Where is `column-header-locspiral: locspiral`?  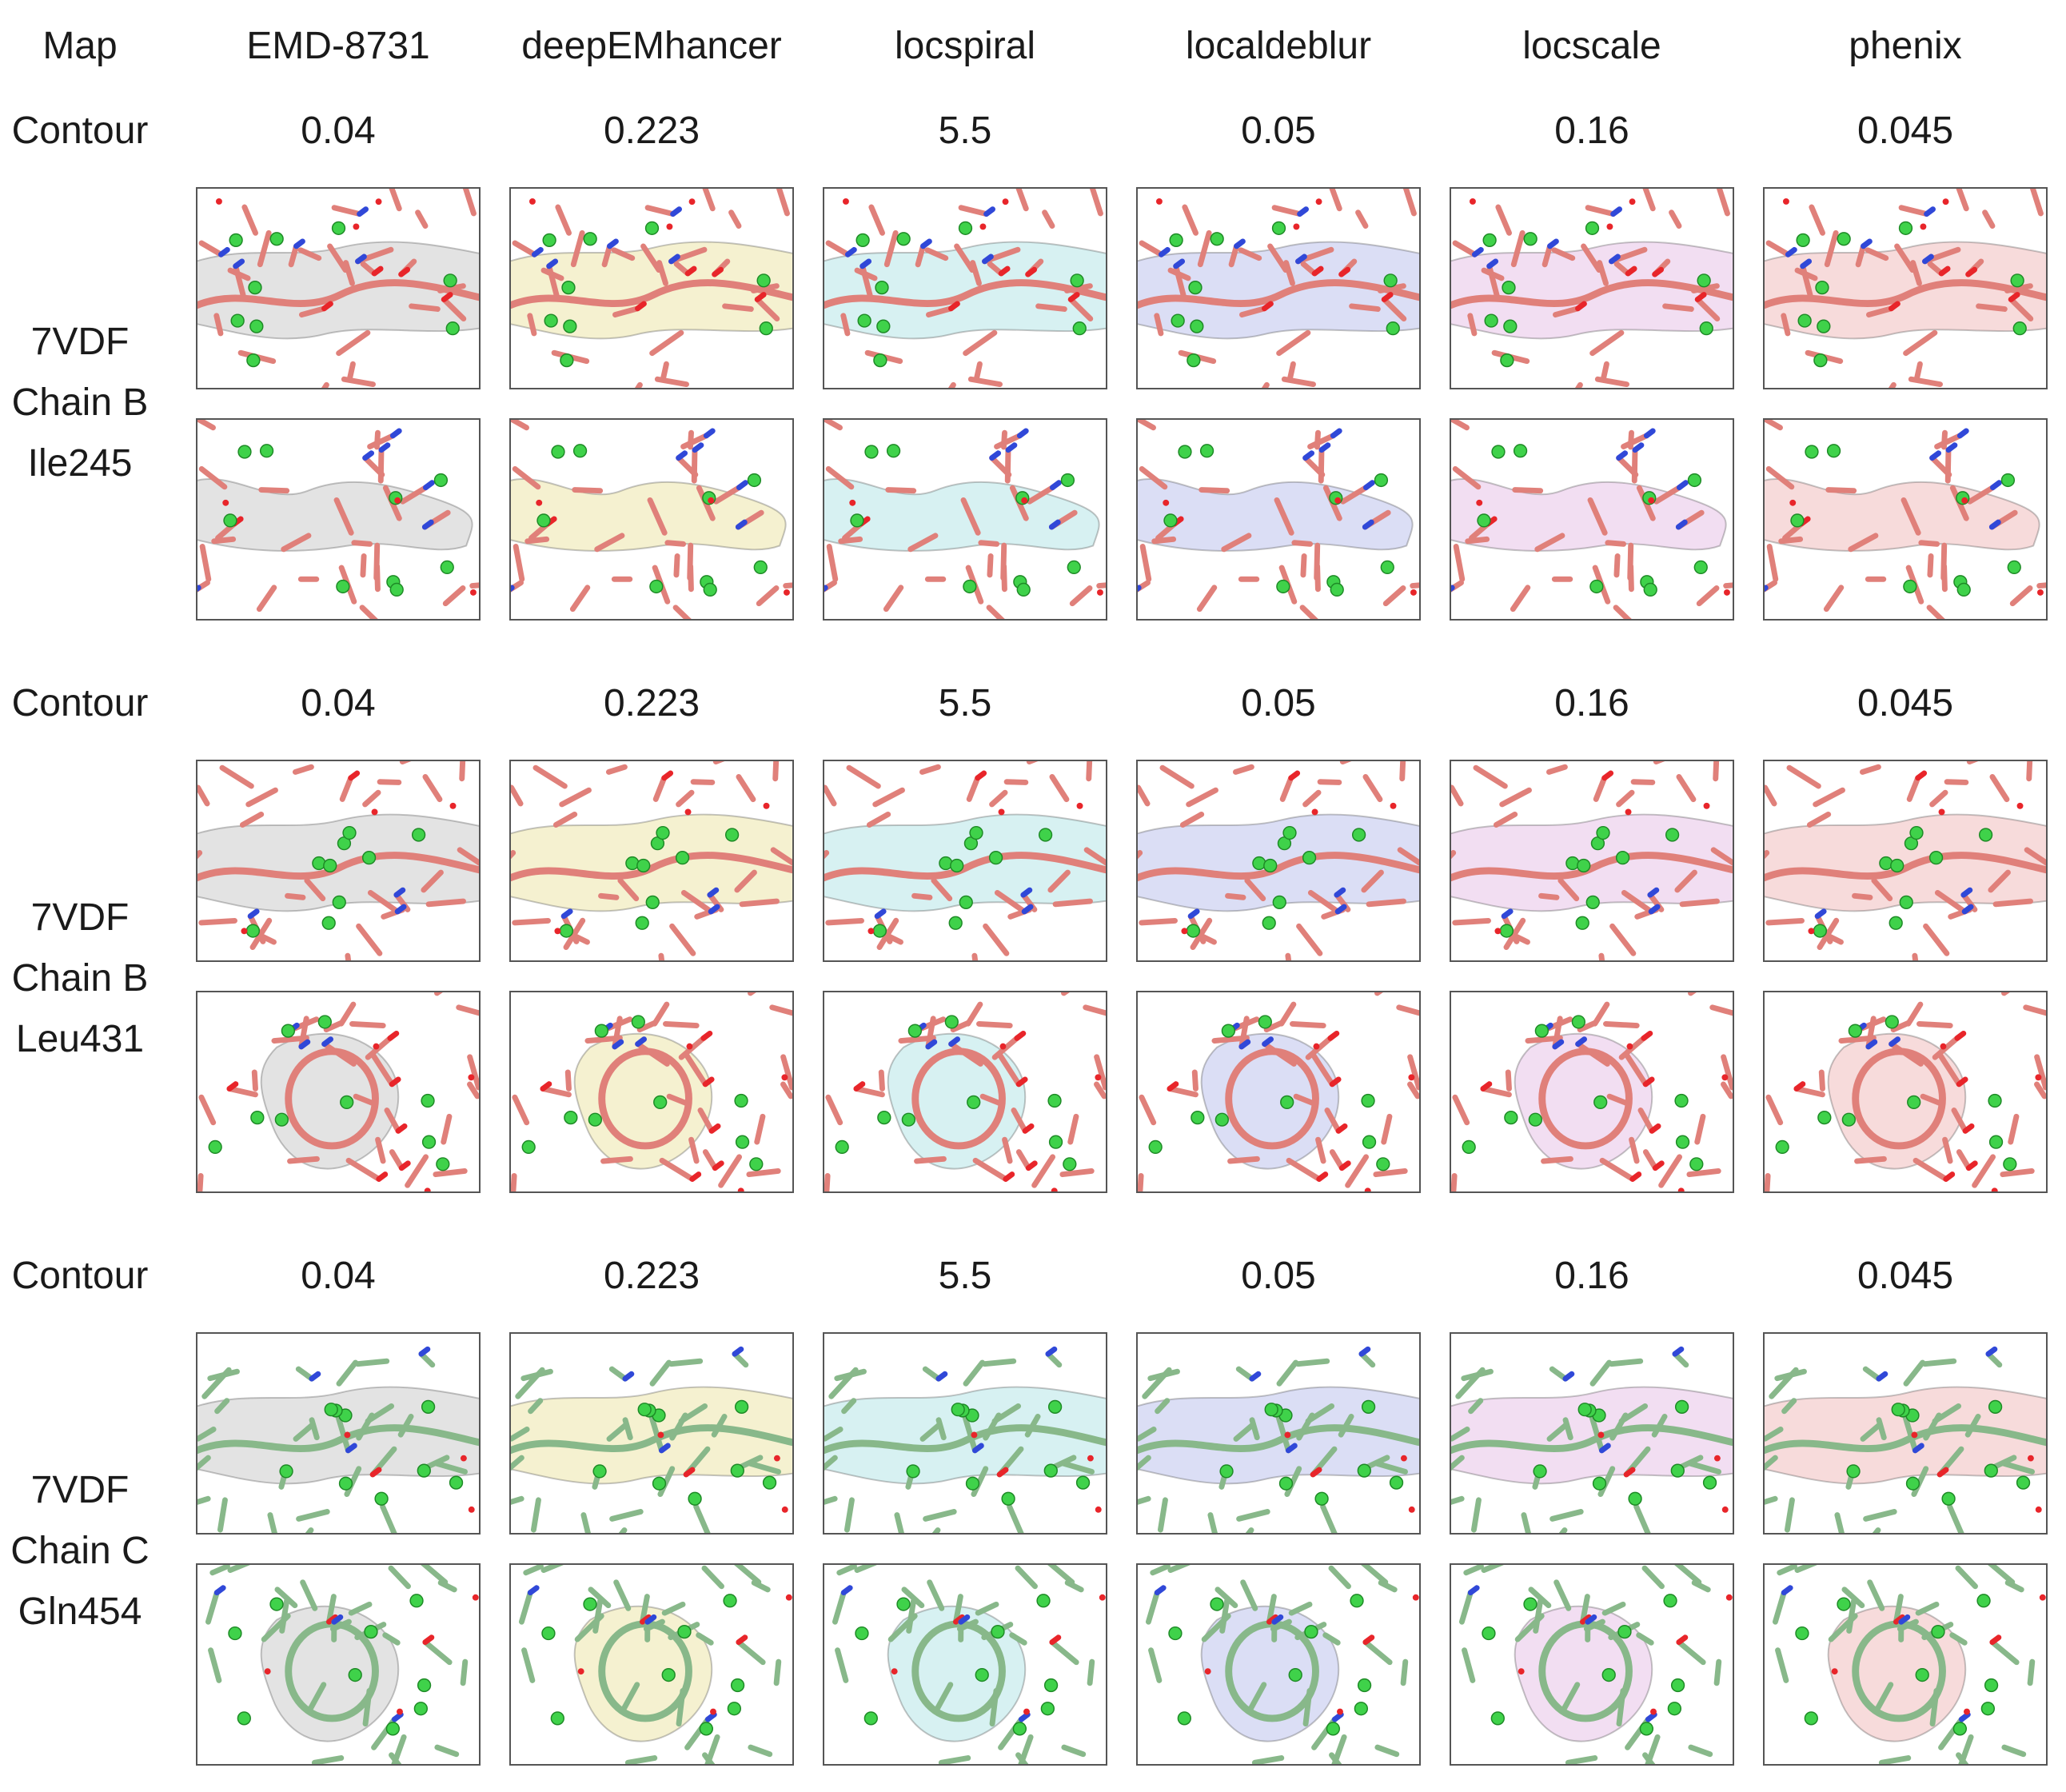
column-header-locspiral: locspiral is located at coordinates (965, 46).